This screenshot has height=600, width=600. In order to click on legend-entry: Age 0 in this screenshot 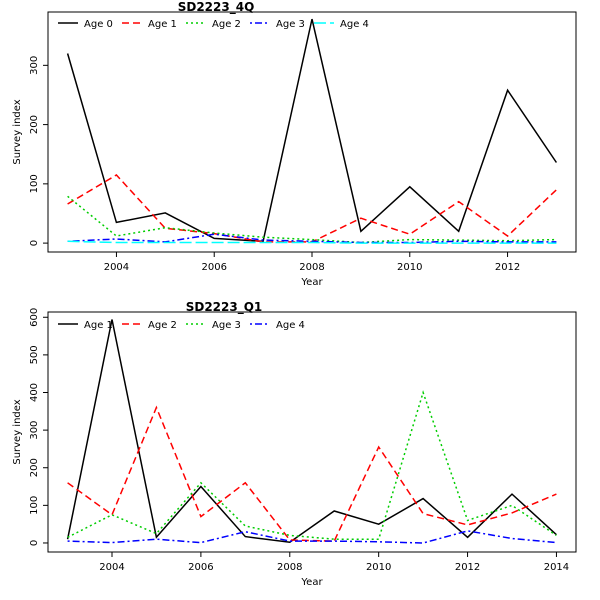, I will do `click(98, 24)`.